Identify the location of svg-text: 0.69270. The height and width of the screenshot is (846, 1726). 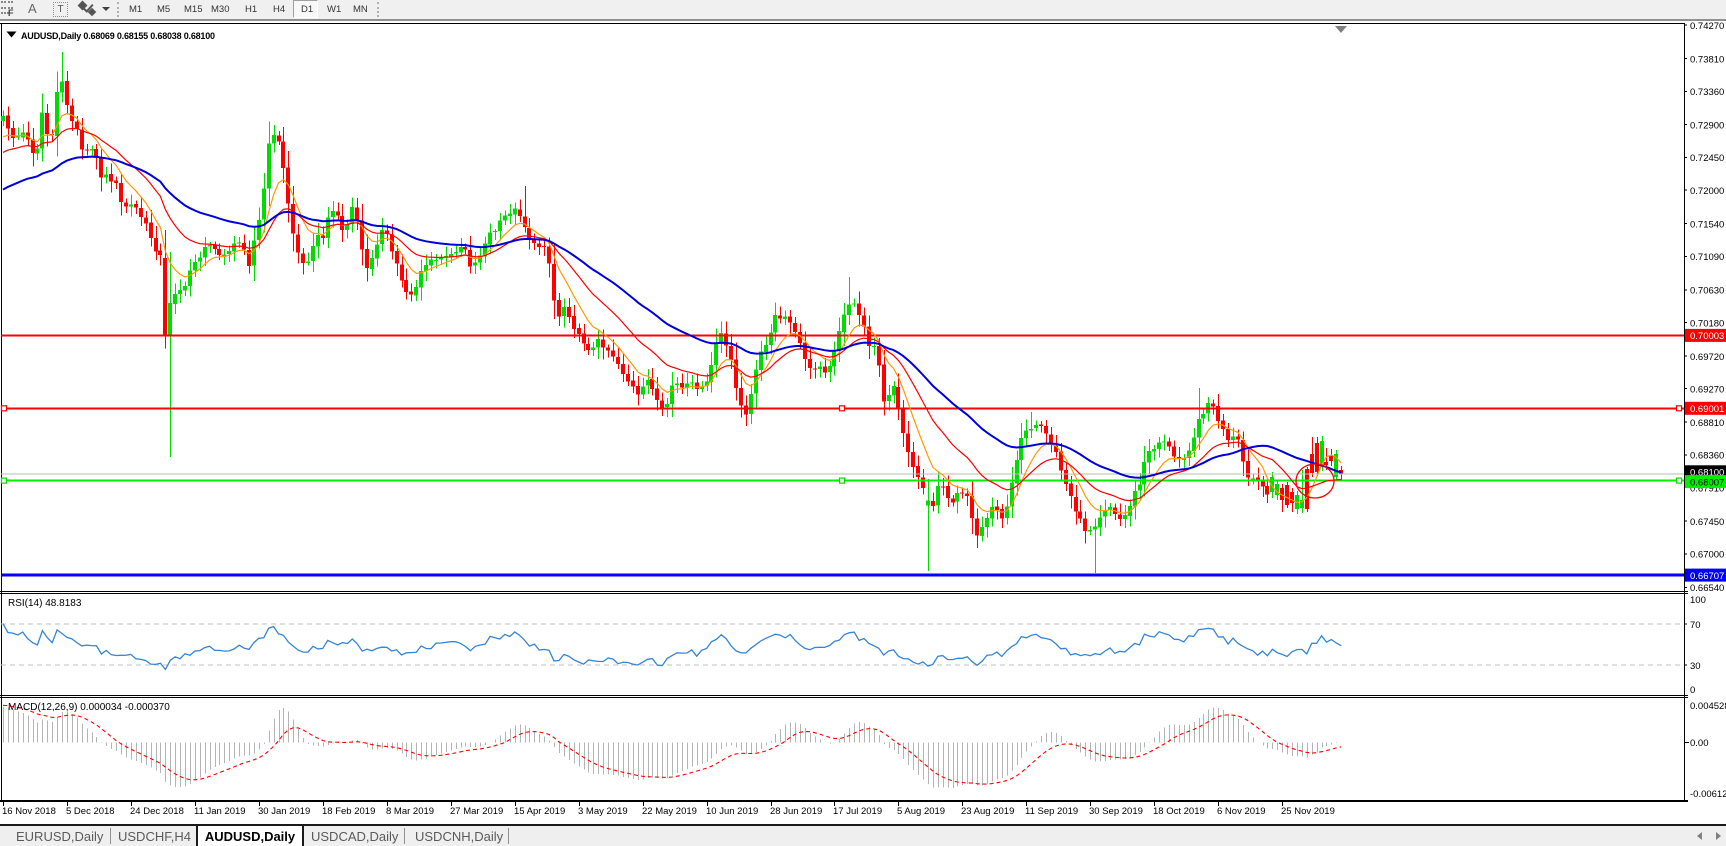
(1707, 390).